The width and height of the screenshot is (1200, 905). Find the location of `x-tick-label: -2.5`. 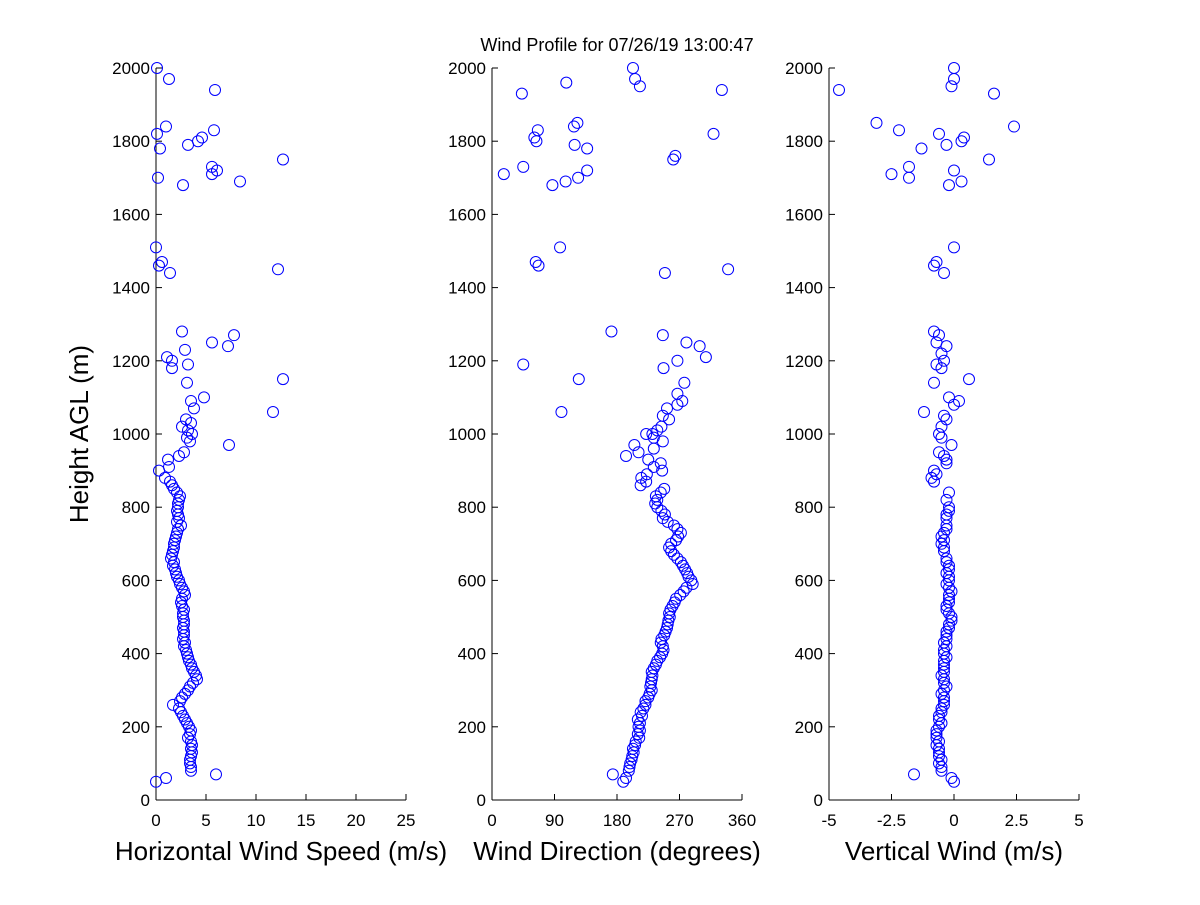

x-tick-label: -2.5 is located at coordinates (891, 820).